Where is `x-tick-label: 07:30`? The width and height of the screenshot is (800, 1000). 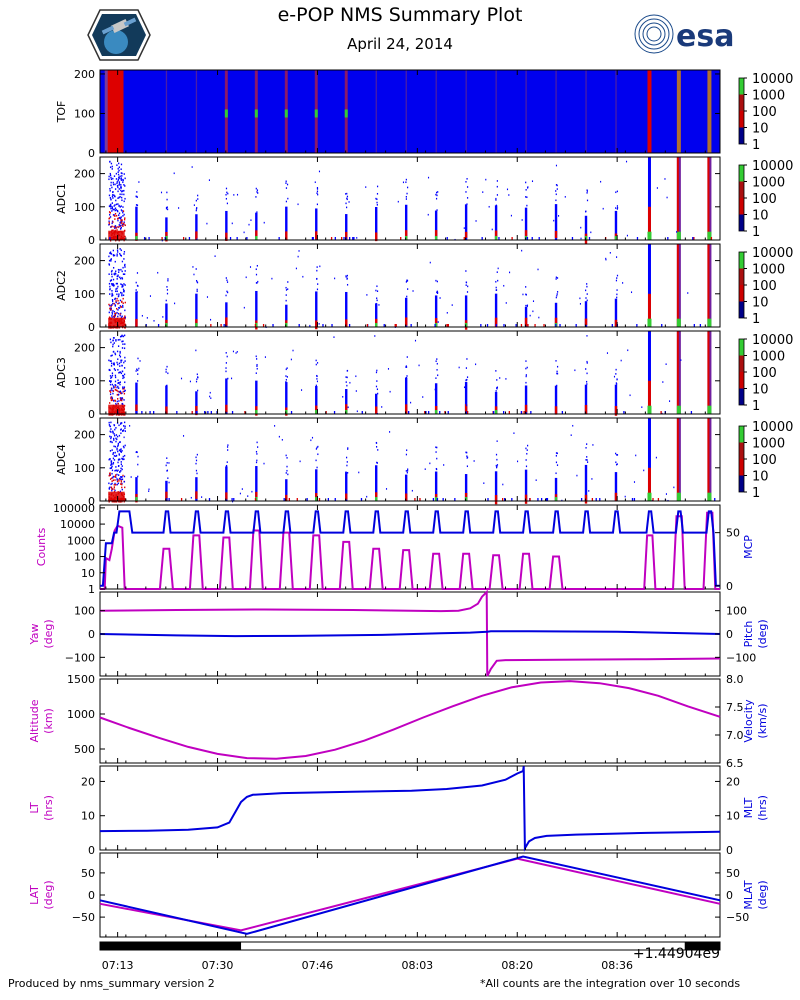 x-tick-label: 07:30 is located at coordinates (218, 965).